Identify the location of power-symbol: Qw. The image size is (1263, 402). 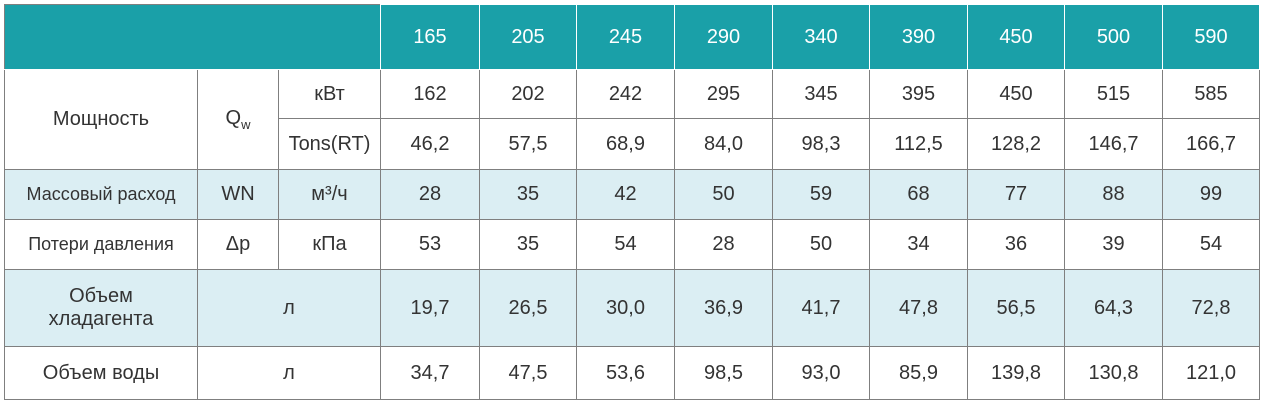
(238, 119).